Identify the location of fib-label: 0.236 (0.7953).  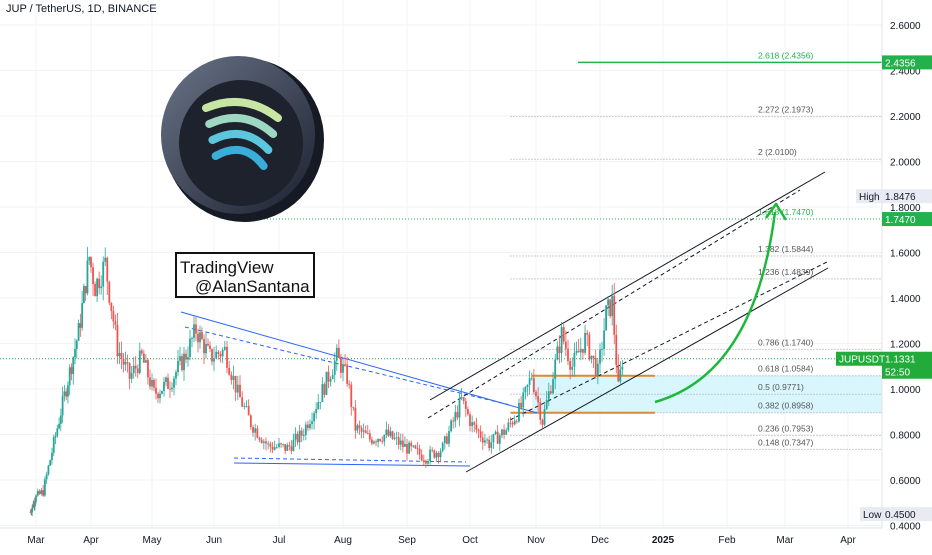
(785, 429).